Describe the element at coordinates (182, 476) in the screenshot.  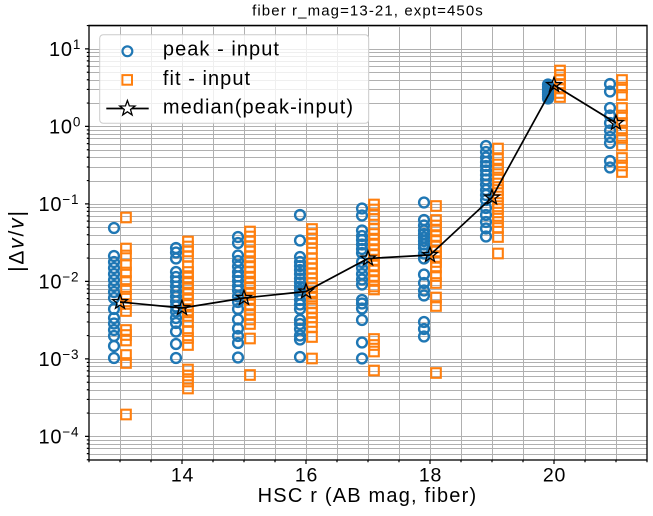
I see `svg-text: 14` at that location.